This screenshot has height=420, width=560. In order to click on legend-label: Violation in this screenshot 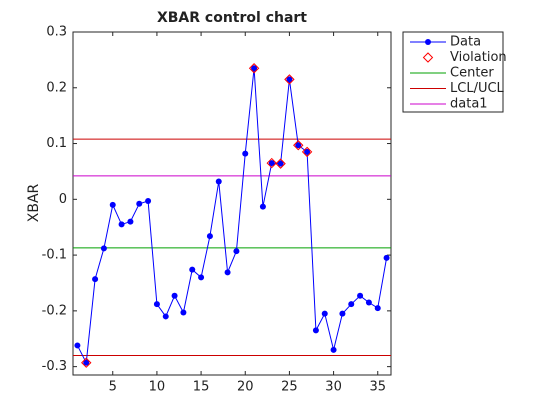, I will do `click(478, 57)`.